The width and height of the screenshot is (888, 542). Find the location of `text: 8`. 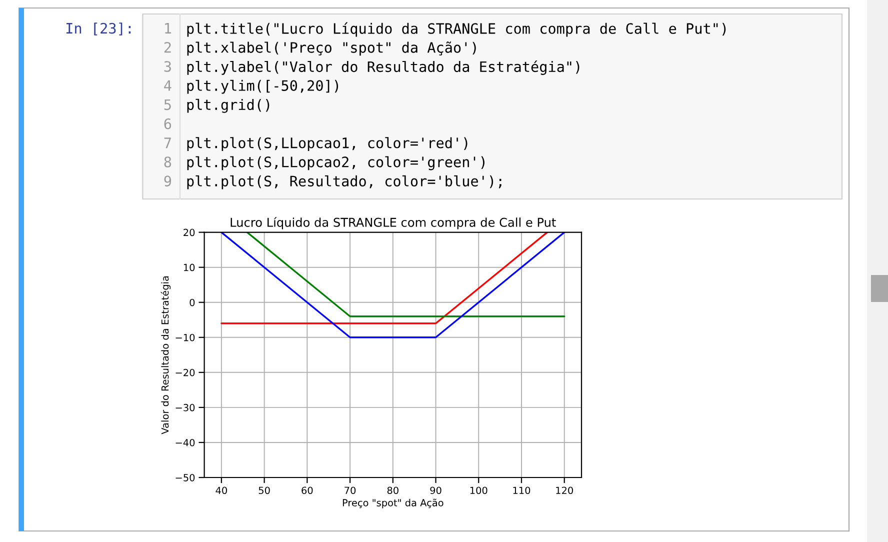

text: 8 is located at coordinates (168, 162).